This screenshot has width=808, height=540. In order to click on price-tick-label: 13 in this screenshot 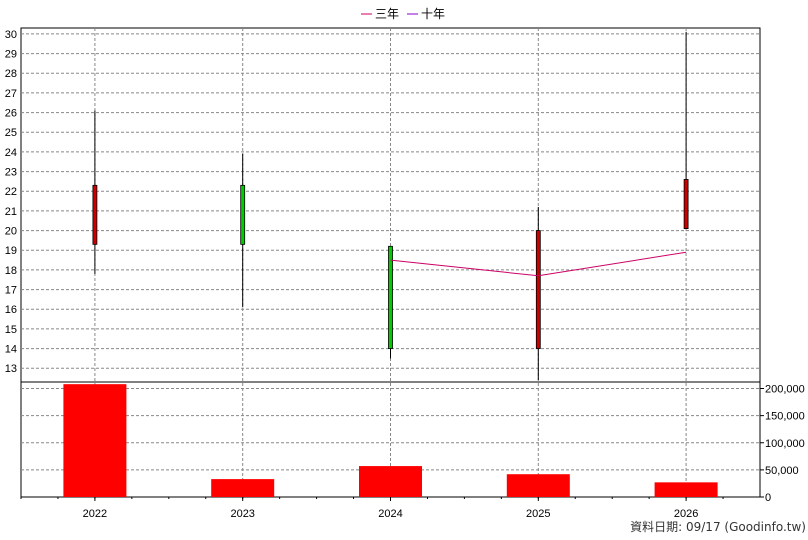, I will do `click(11, 369)`.